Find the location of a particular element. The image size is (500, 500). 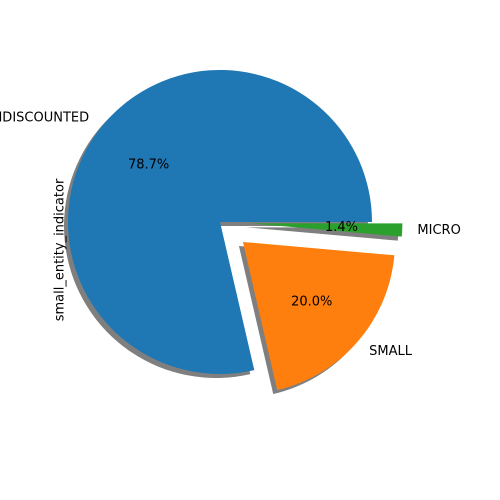

percent-label-undiscounted: 78.7% is located at coordinates (148, 165).